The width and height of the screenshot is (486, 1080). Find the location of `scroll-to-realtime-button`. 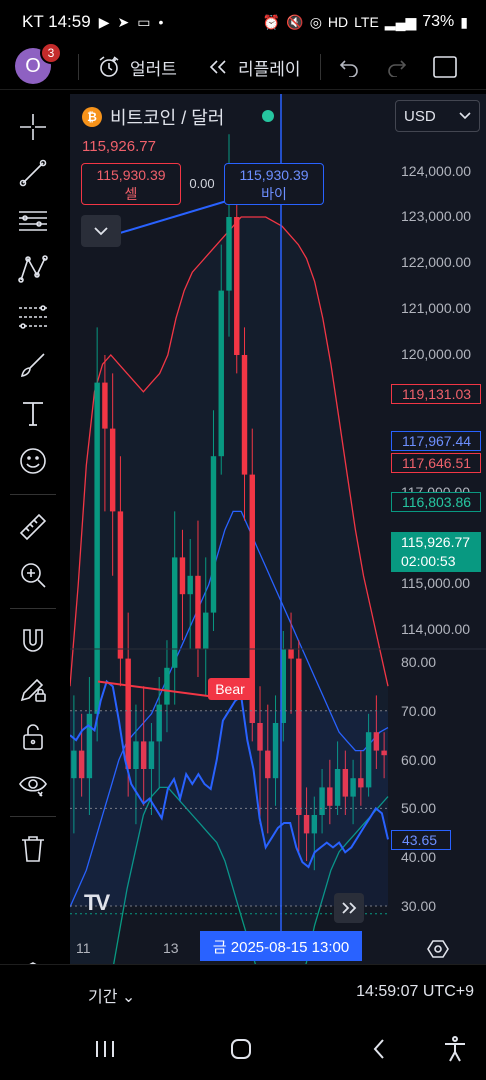

scroll-to-realtime-button is located at coordinates (349, 908).